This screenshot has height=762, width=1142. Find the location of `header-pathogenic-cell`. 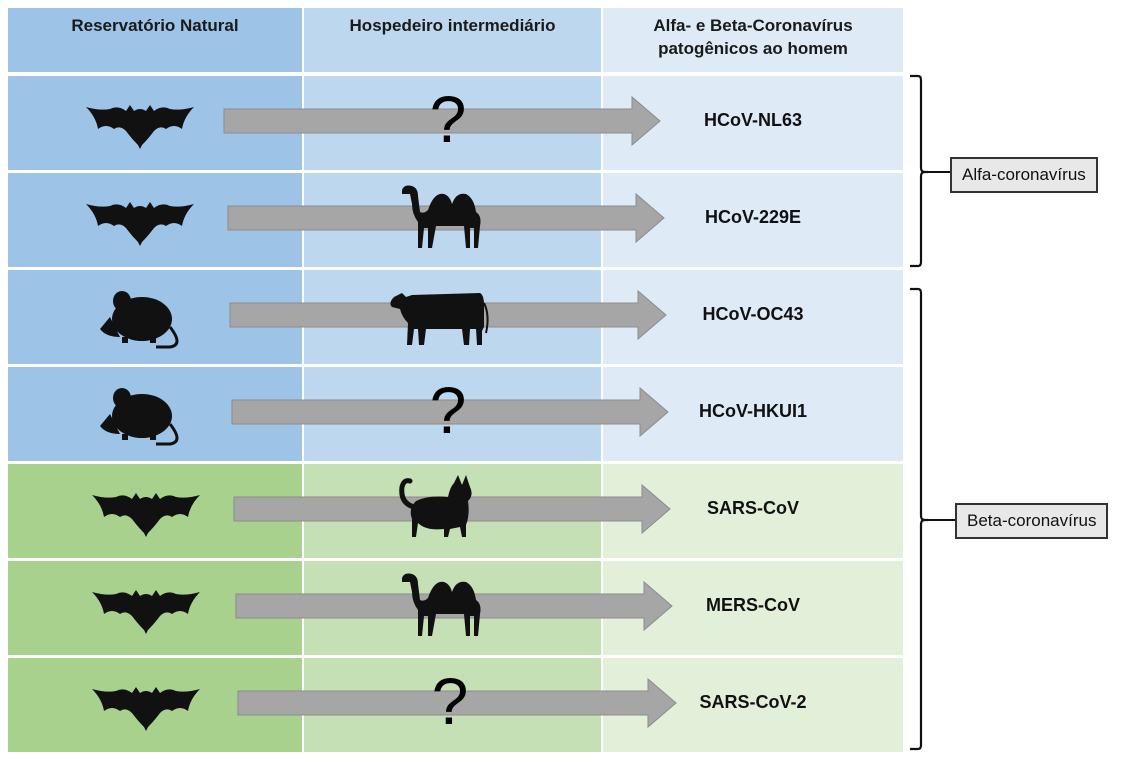

header-pathogenic-cell is located at coordinates (753, 40).